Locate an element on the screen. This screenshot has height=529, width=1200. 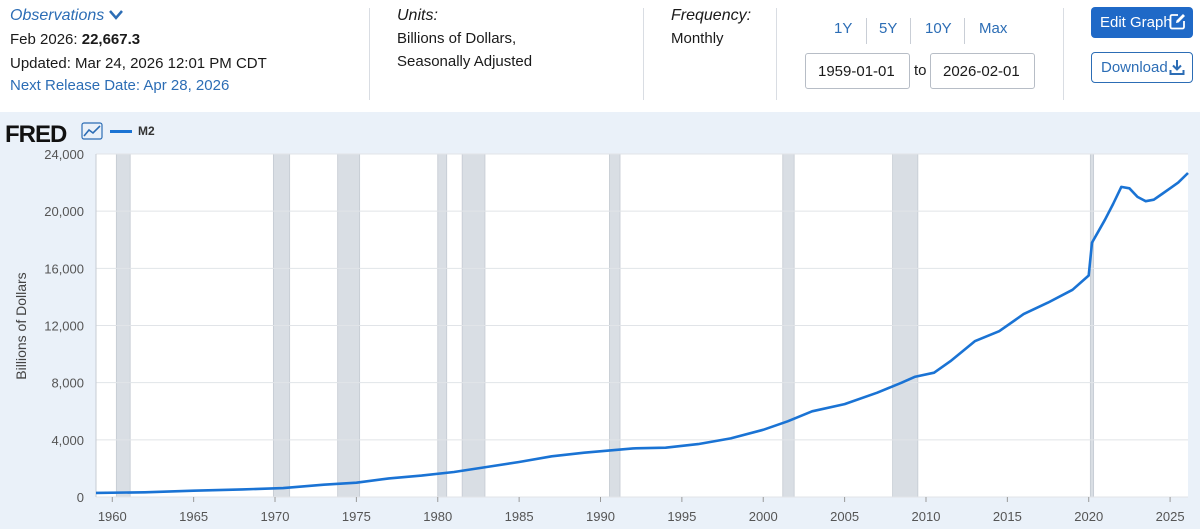
x-tick-label: 1960 is located at coordinates (112, 516).